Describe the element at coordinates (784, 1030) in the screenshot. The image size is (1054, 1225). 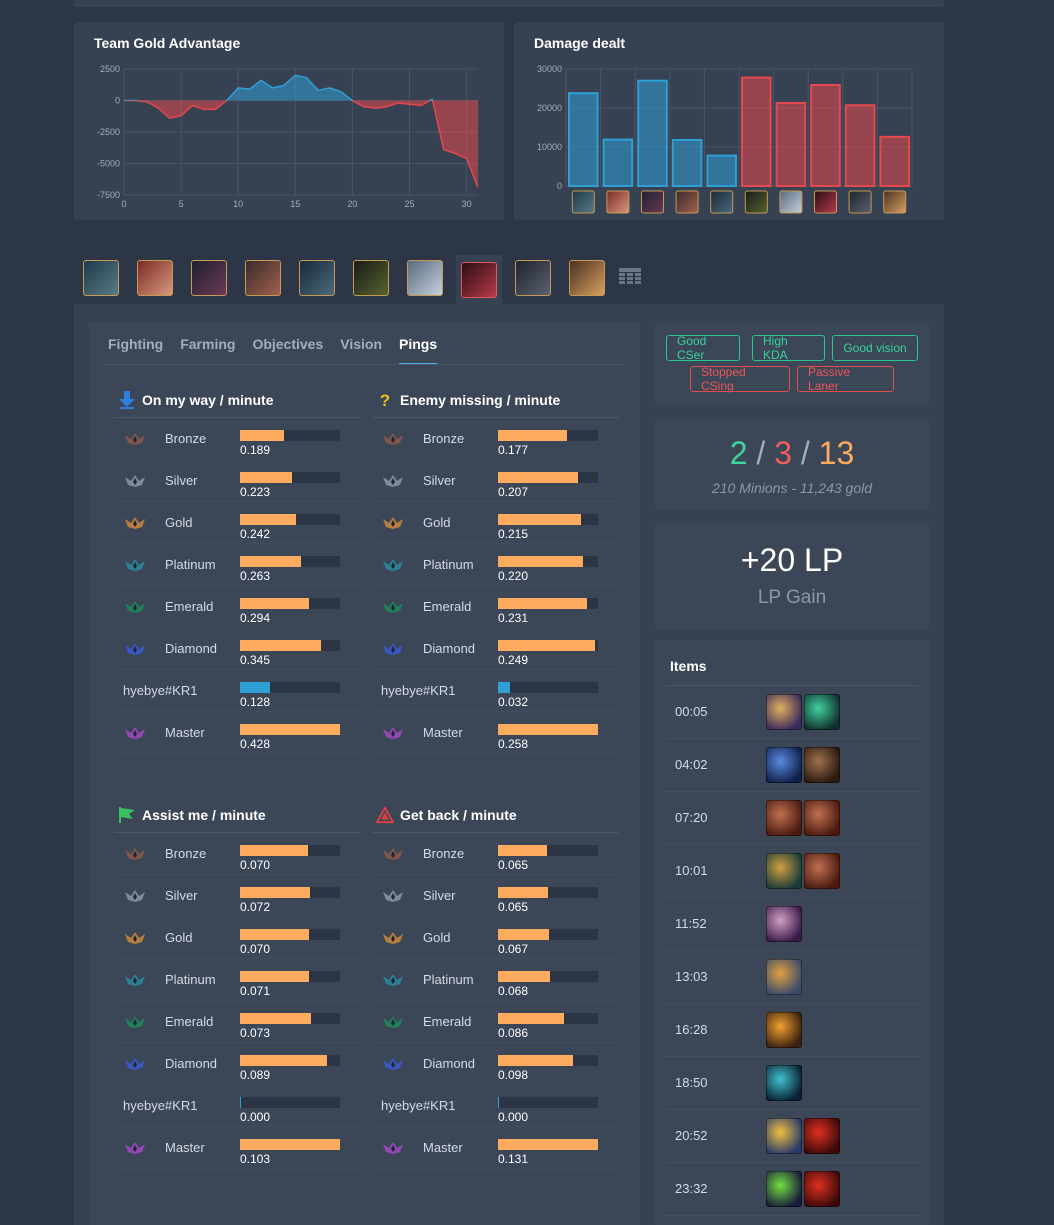
I see `wand-item-icon` at that location.